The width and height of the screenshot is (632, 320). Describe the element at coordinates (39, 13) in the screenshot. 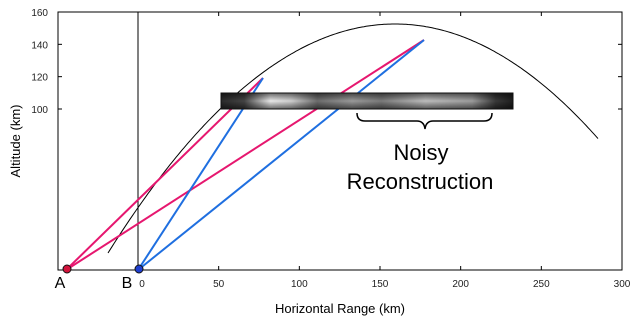

I see `y-tick-label: 160` at that location.